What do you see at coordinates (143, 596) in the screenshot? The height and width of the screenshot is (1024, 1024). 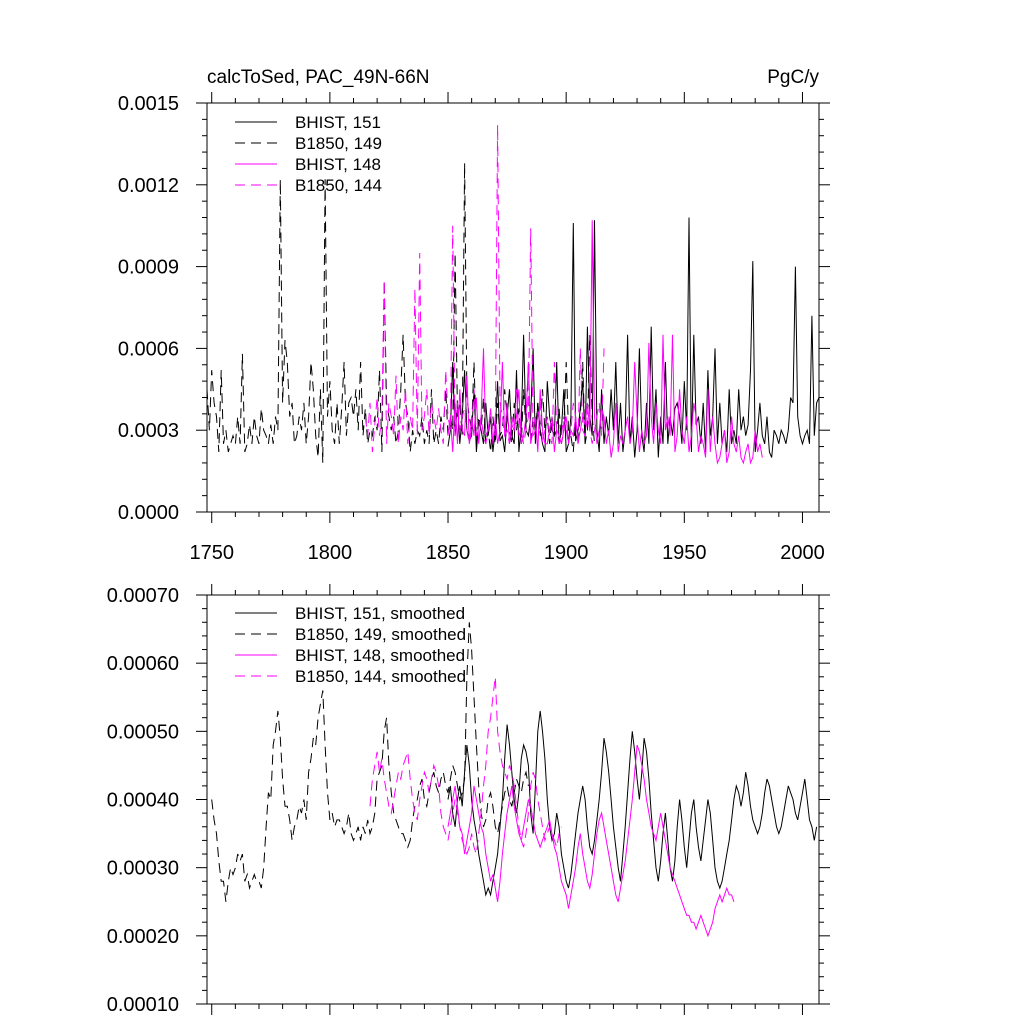 I see `bottom-ytick-label-6: 0.00070` at bounding box center [143, 596].